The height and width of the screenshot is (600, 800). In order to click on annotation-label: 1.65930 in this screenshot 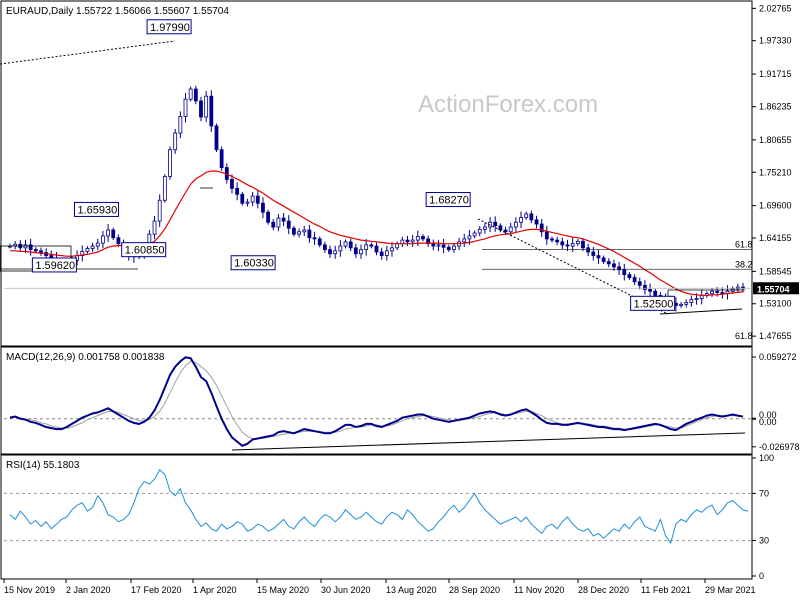, I will do `click(97, 210)`.